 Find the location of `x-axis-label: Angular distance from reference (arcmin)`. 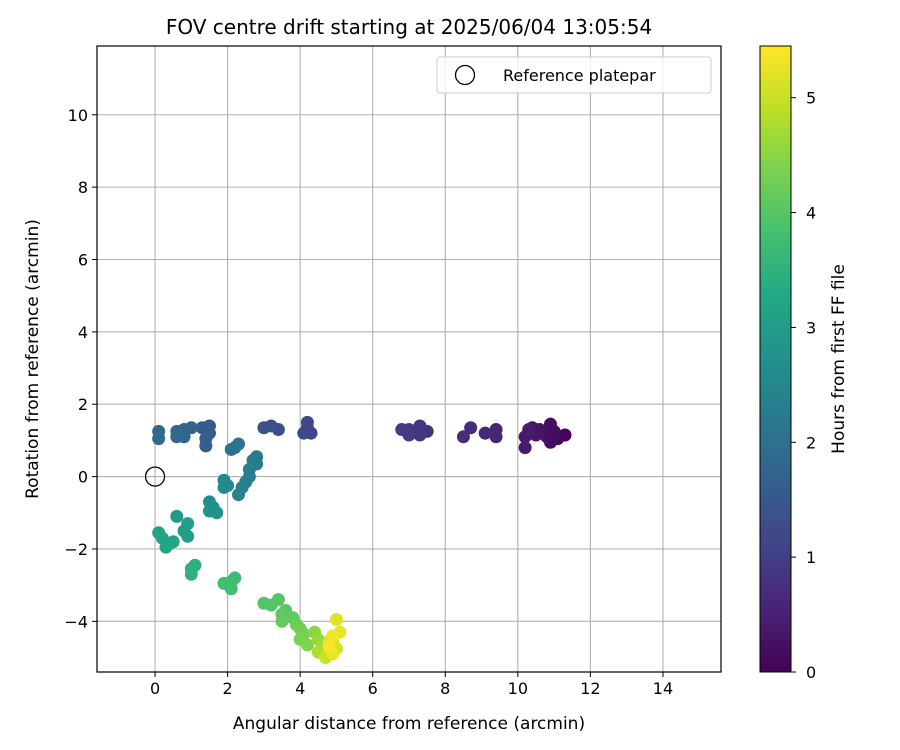

x-axis-label: Angular distance from reference (arcmin) is located at coordinates (409, 724).